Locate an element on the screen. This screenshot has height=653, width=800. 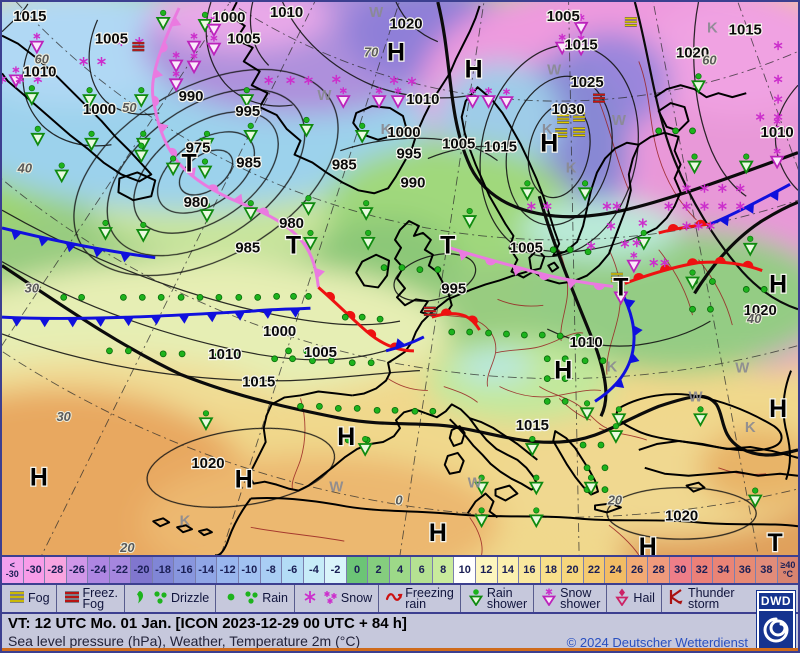
legend-item-snow-shower: Snow shower is located at coordinates (569, 598).